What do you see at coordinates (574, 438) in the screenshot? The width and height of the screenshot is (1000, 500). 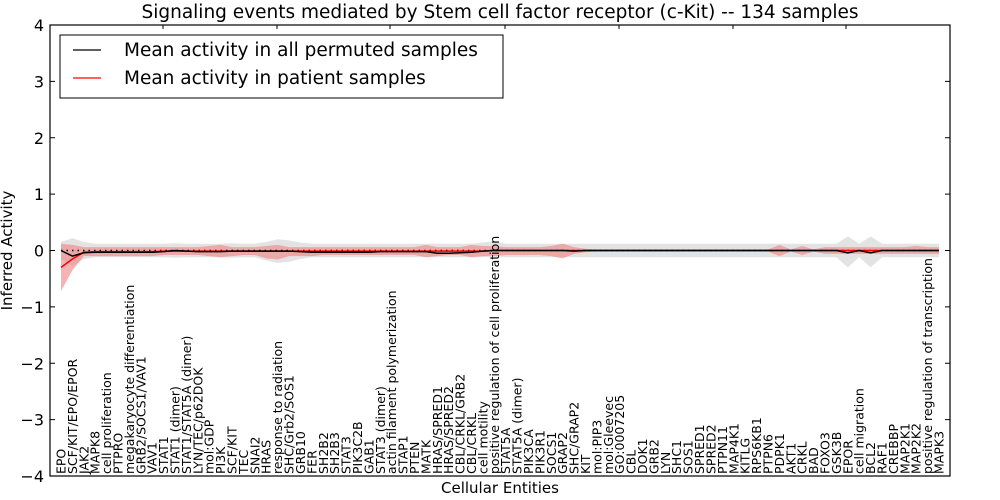 I see `x-category-label: SHC/GRAP2` at bounding box center [574, 438].